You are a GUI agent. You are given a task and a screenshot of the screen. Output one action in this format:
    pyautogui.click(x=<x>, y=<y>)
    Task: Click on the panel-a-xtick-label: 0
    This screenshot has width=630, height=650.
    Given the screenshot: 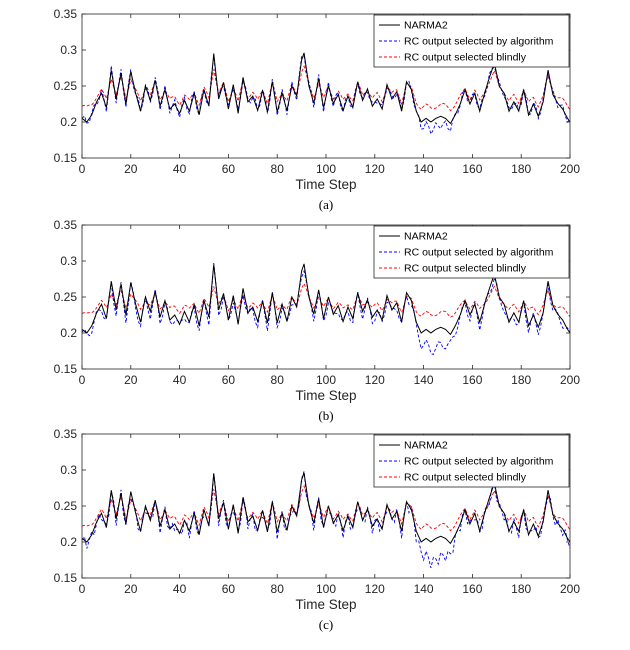 What is the action you would take?
    pyautogui.click(x=82, y=169)
    